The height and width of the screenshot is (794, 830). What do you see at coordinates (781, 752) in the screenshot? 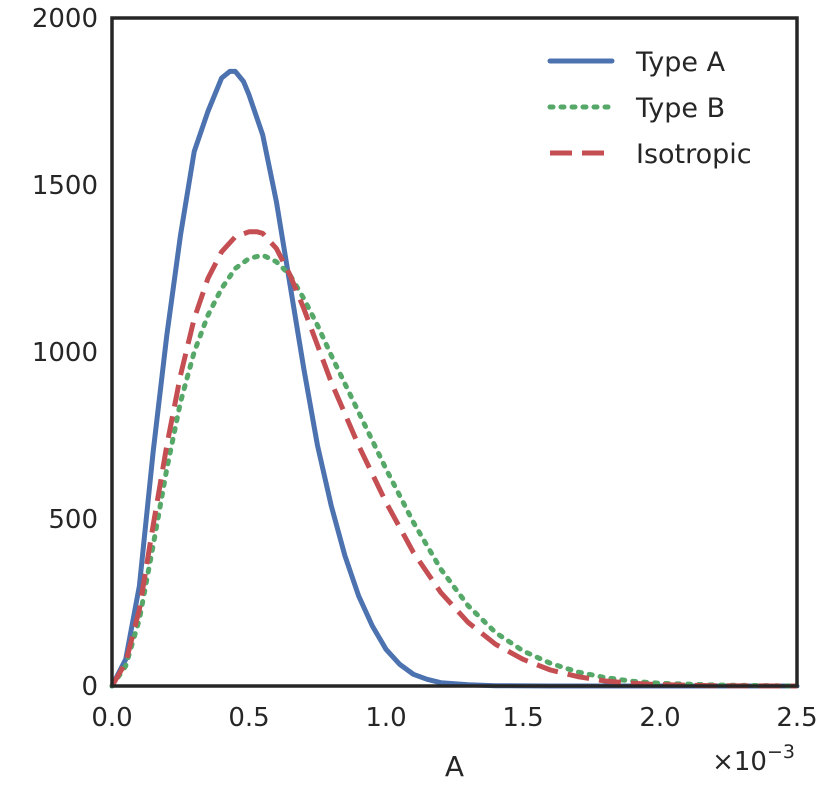
I see `x-axis-scale-exponent: −3` at bounding box center [781, 752].